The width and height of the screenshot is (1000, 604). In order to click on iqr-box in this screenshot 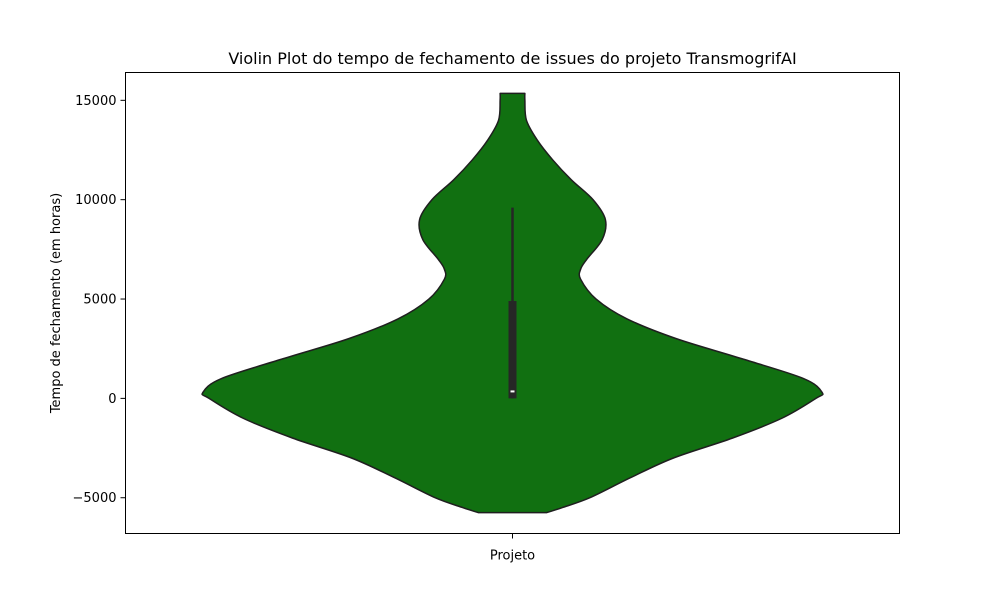, I will do `click(512, 350)`.